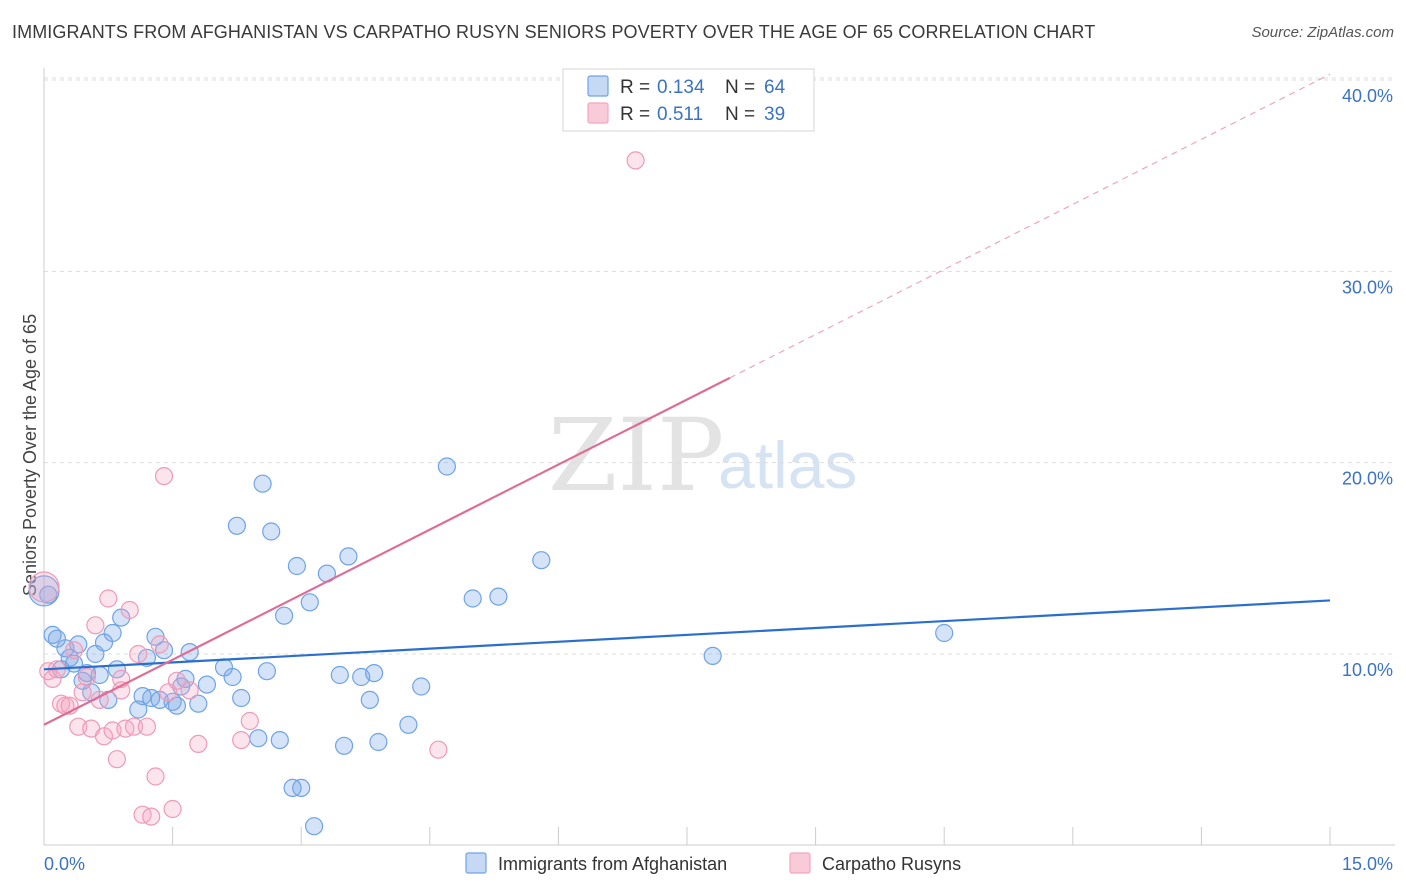 The image size is (1406, 892). What do you see at coordinates (635, 87) in the screenshot?
I see `legend-r-label-blue: R =` at bounding box center [635, 87].